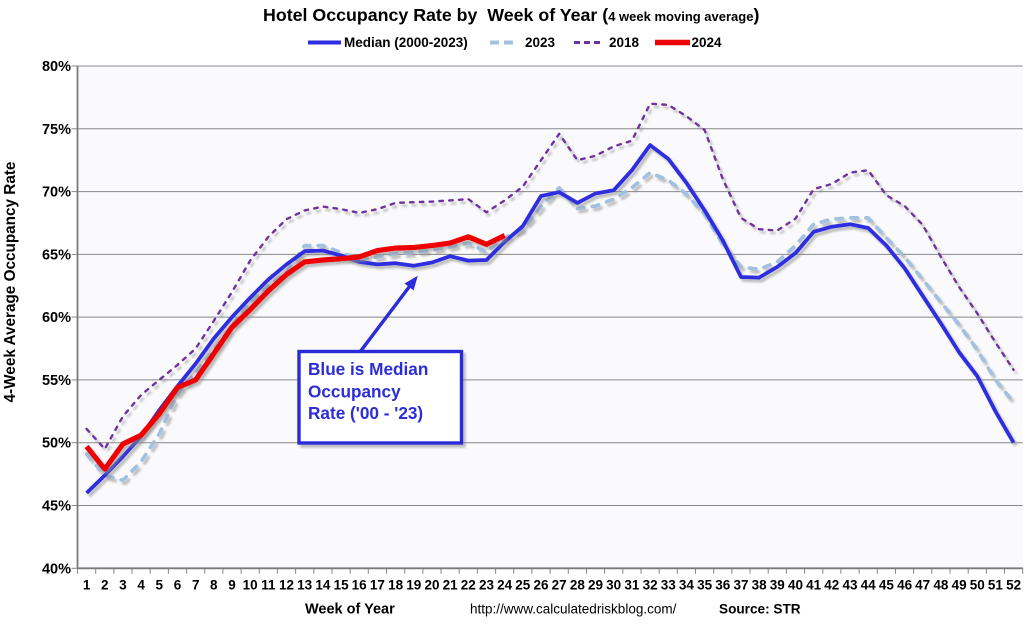 Image resolution: width=1032 pixels, height=635 pixels. Describe the element at coordinates (777, 584) in the screenshot. I see `svg-text: 39` at that location.